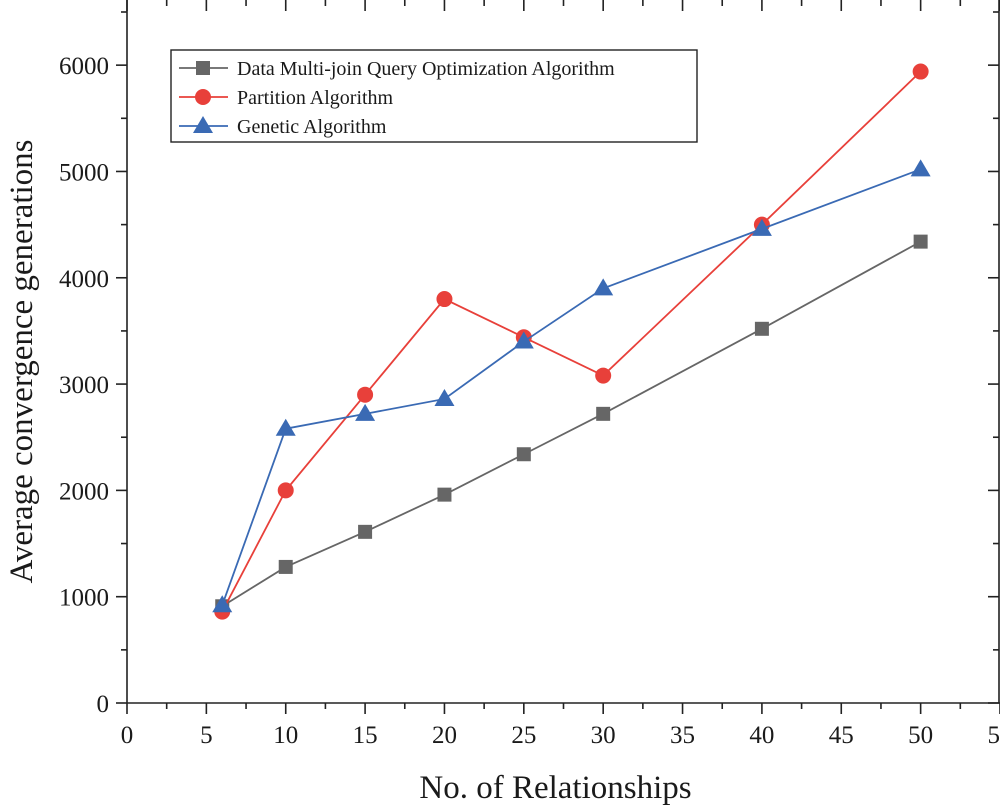 This screenshot has width=1000, height=807. Describe the element at coordinates (761, 735) in the screenshot. I see `x-tick-label: 40` at that location.